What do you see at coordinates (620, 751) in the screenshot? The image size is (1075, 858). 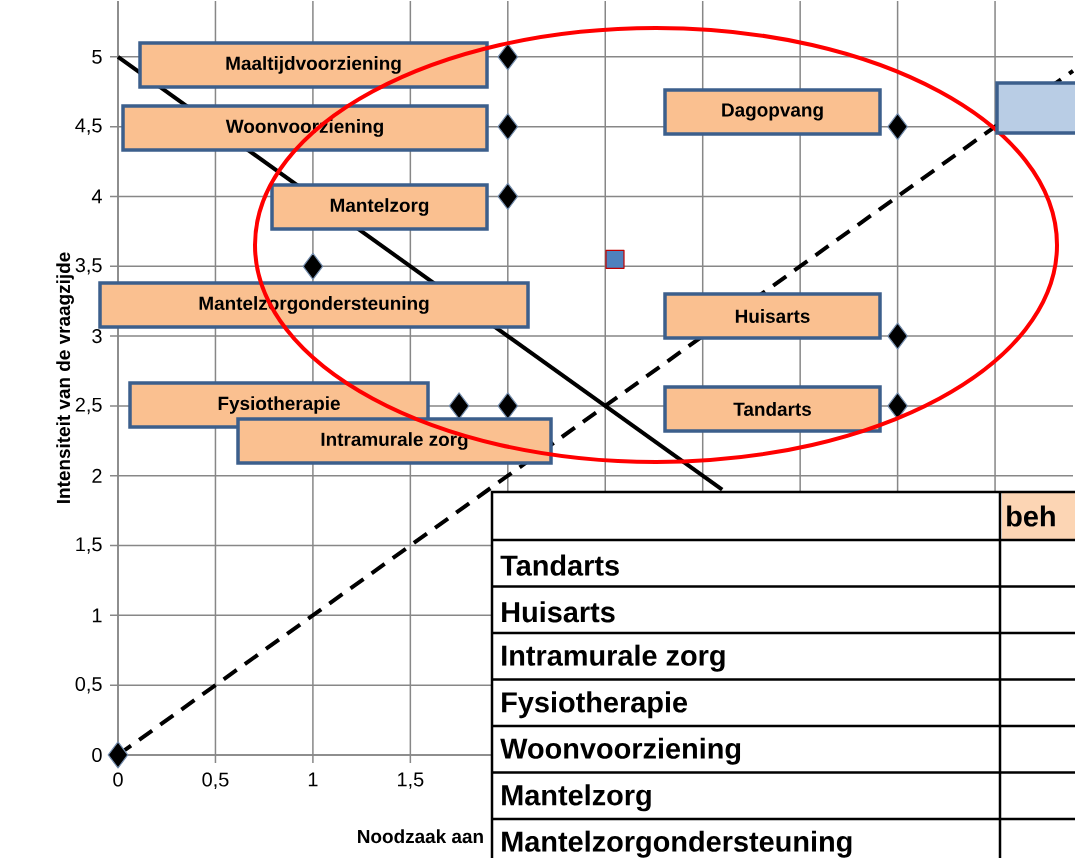 I see `annotation: Woonvoorziening` at bounding box center [620, 751].